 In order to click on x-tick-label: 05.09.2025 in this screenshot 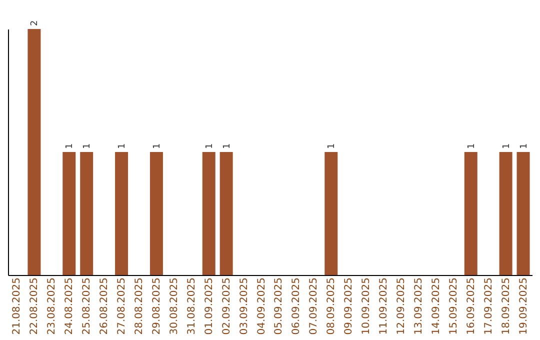, I will do `click(279, 306)`.